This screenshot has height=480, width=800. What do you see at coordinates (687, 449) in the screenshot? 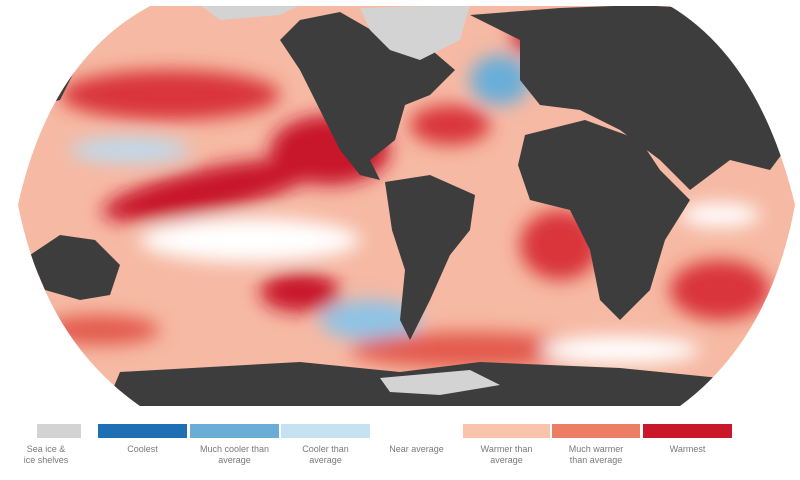
I see `legend-label: Warmest` at bounding box center [687, 449].